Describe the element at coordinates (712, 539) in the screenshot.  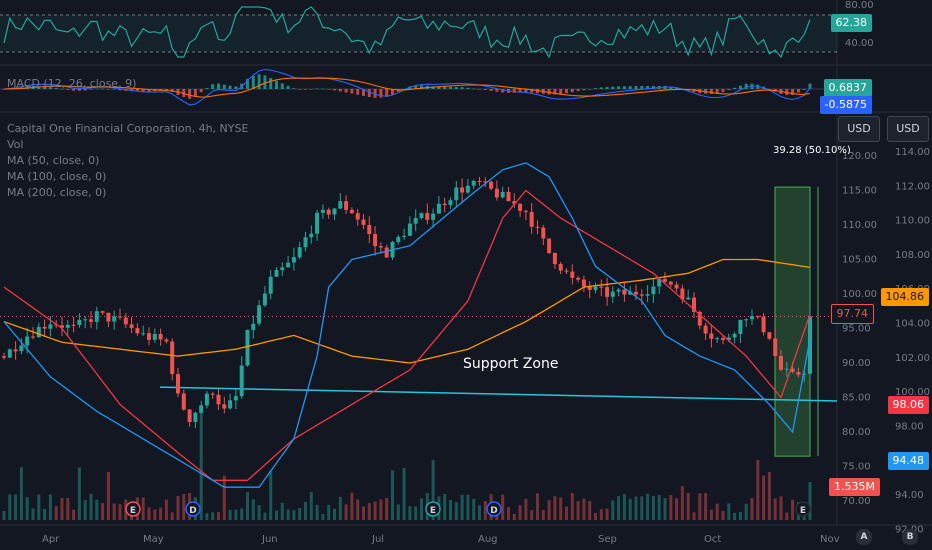
I see `time-axis-label: Oct` at that location.